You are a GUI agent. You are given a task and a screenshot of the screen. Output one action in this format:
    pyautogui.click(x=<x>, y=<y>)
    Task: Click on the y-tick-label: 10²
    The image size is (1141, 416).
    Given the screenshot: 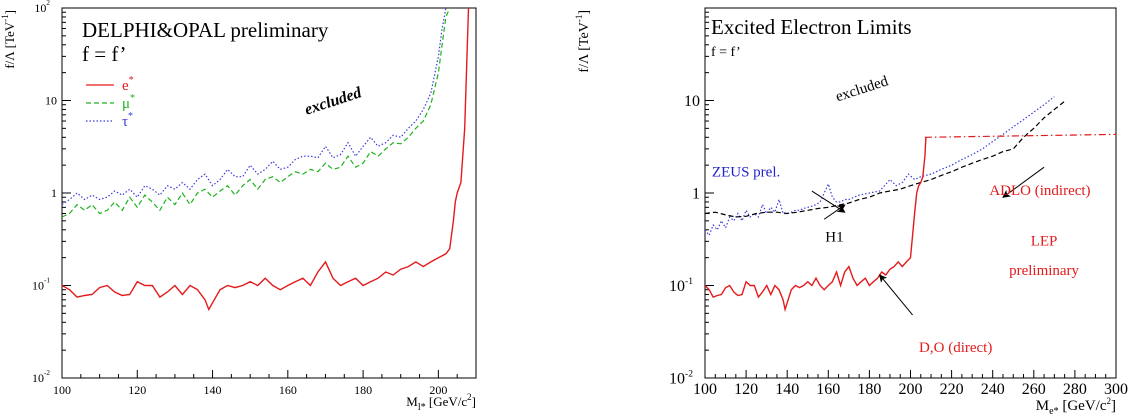 What is the action you would take?
    pyautogui.click(x=42, y=7)
    